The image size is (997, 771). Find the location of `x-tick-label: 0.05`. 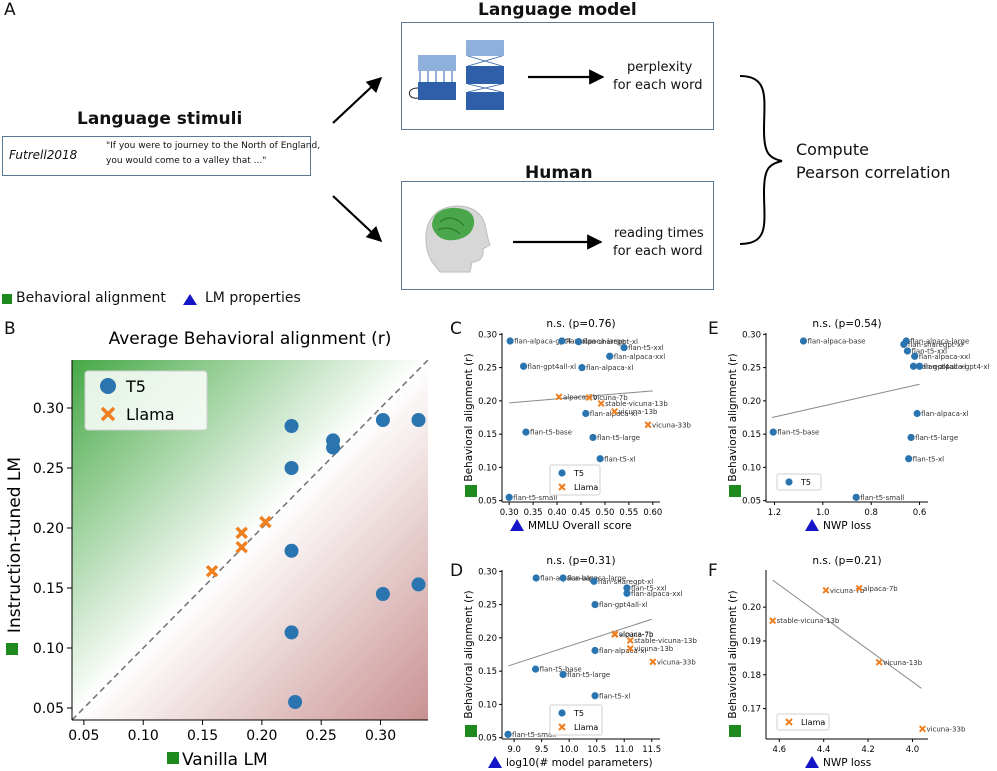

x-tick-label: 0.05 is located at coordinates (83, 736).